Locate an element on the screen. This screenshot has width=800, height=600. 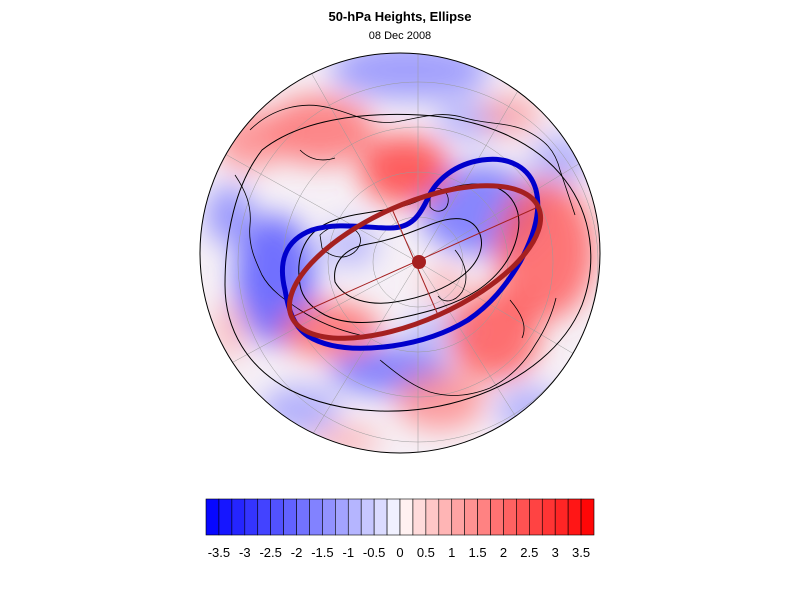
colorbar-tick-label: -2 is located at coordinates (297, 552).